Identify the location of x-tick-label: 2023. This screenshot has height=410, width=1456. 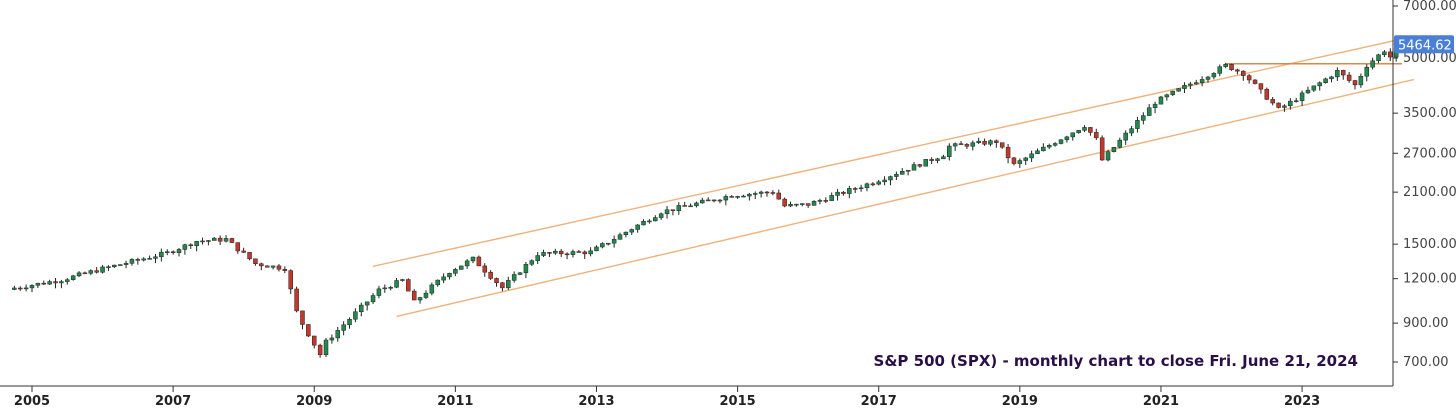
(1302, 401).